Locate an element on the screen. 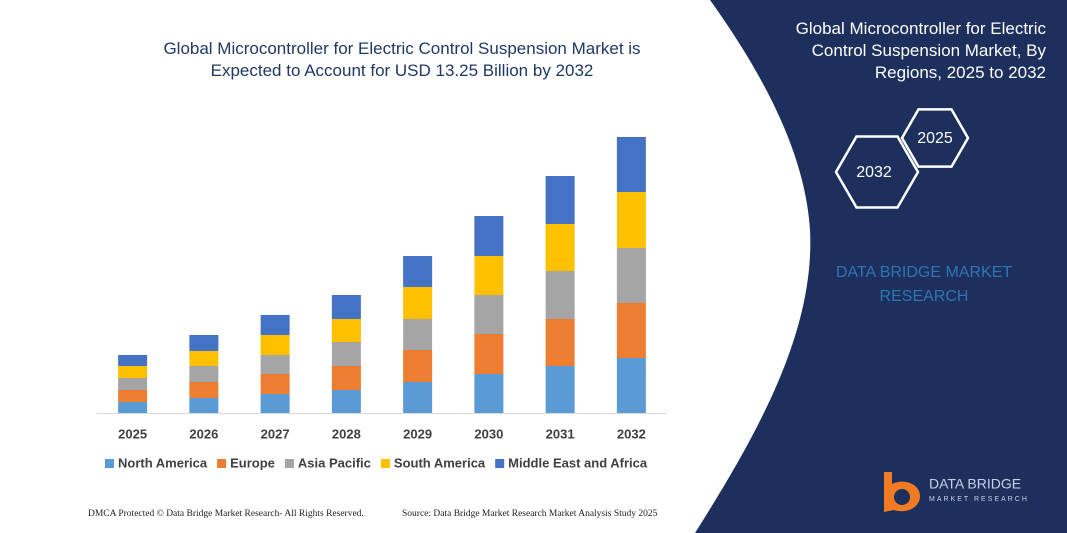 The width and height of the screenshot is (1067, 533). logo-name: DATA BRIDGE is located at coordinates (975, 484).